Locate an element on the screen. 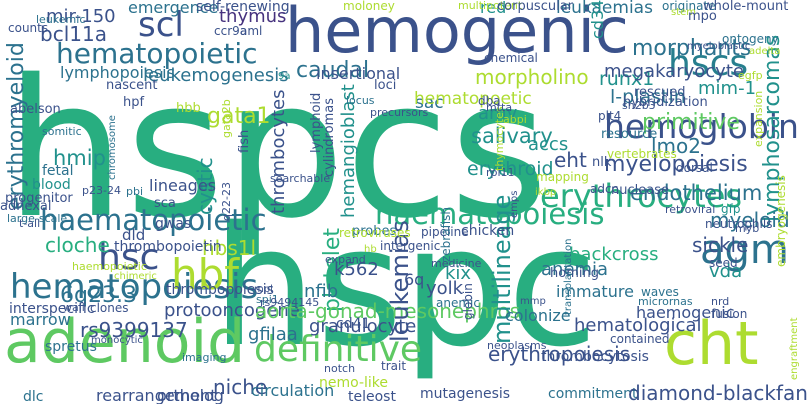 Image resolution: width=808 pixels, height=404 pixels. word-hematopoetic: hematopoetic is located at coordinates (473, 99).